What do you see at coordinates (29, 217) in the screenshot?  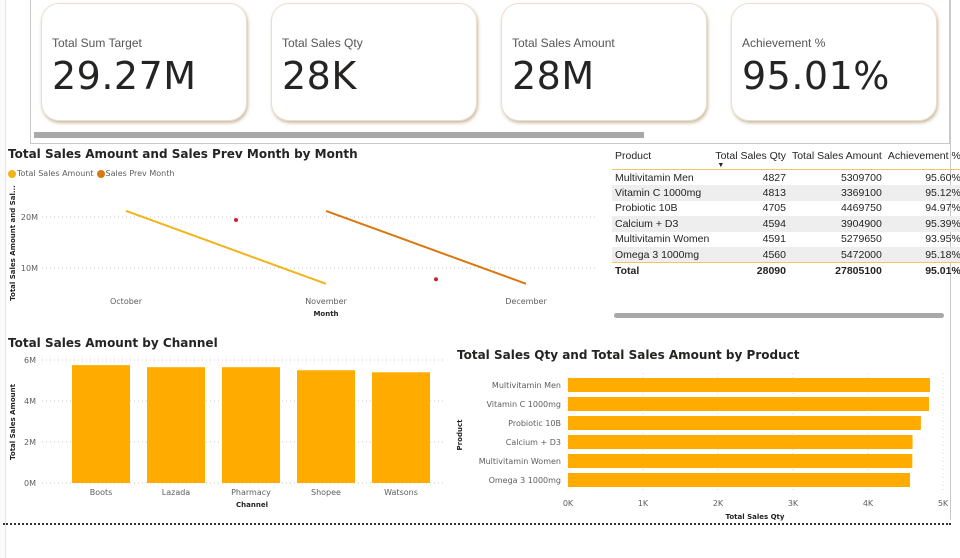 I see `y-tick-label: 20M` at bounding box center [29, 217].